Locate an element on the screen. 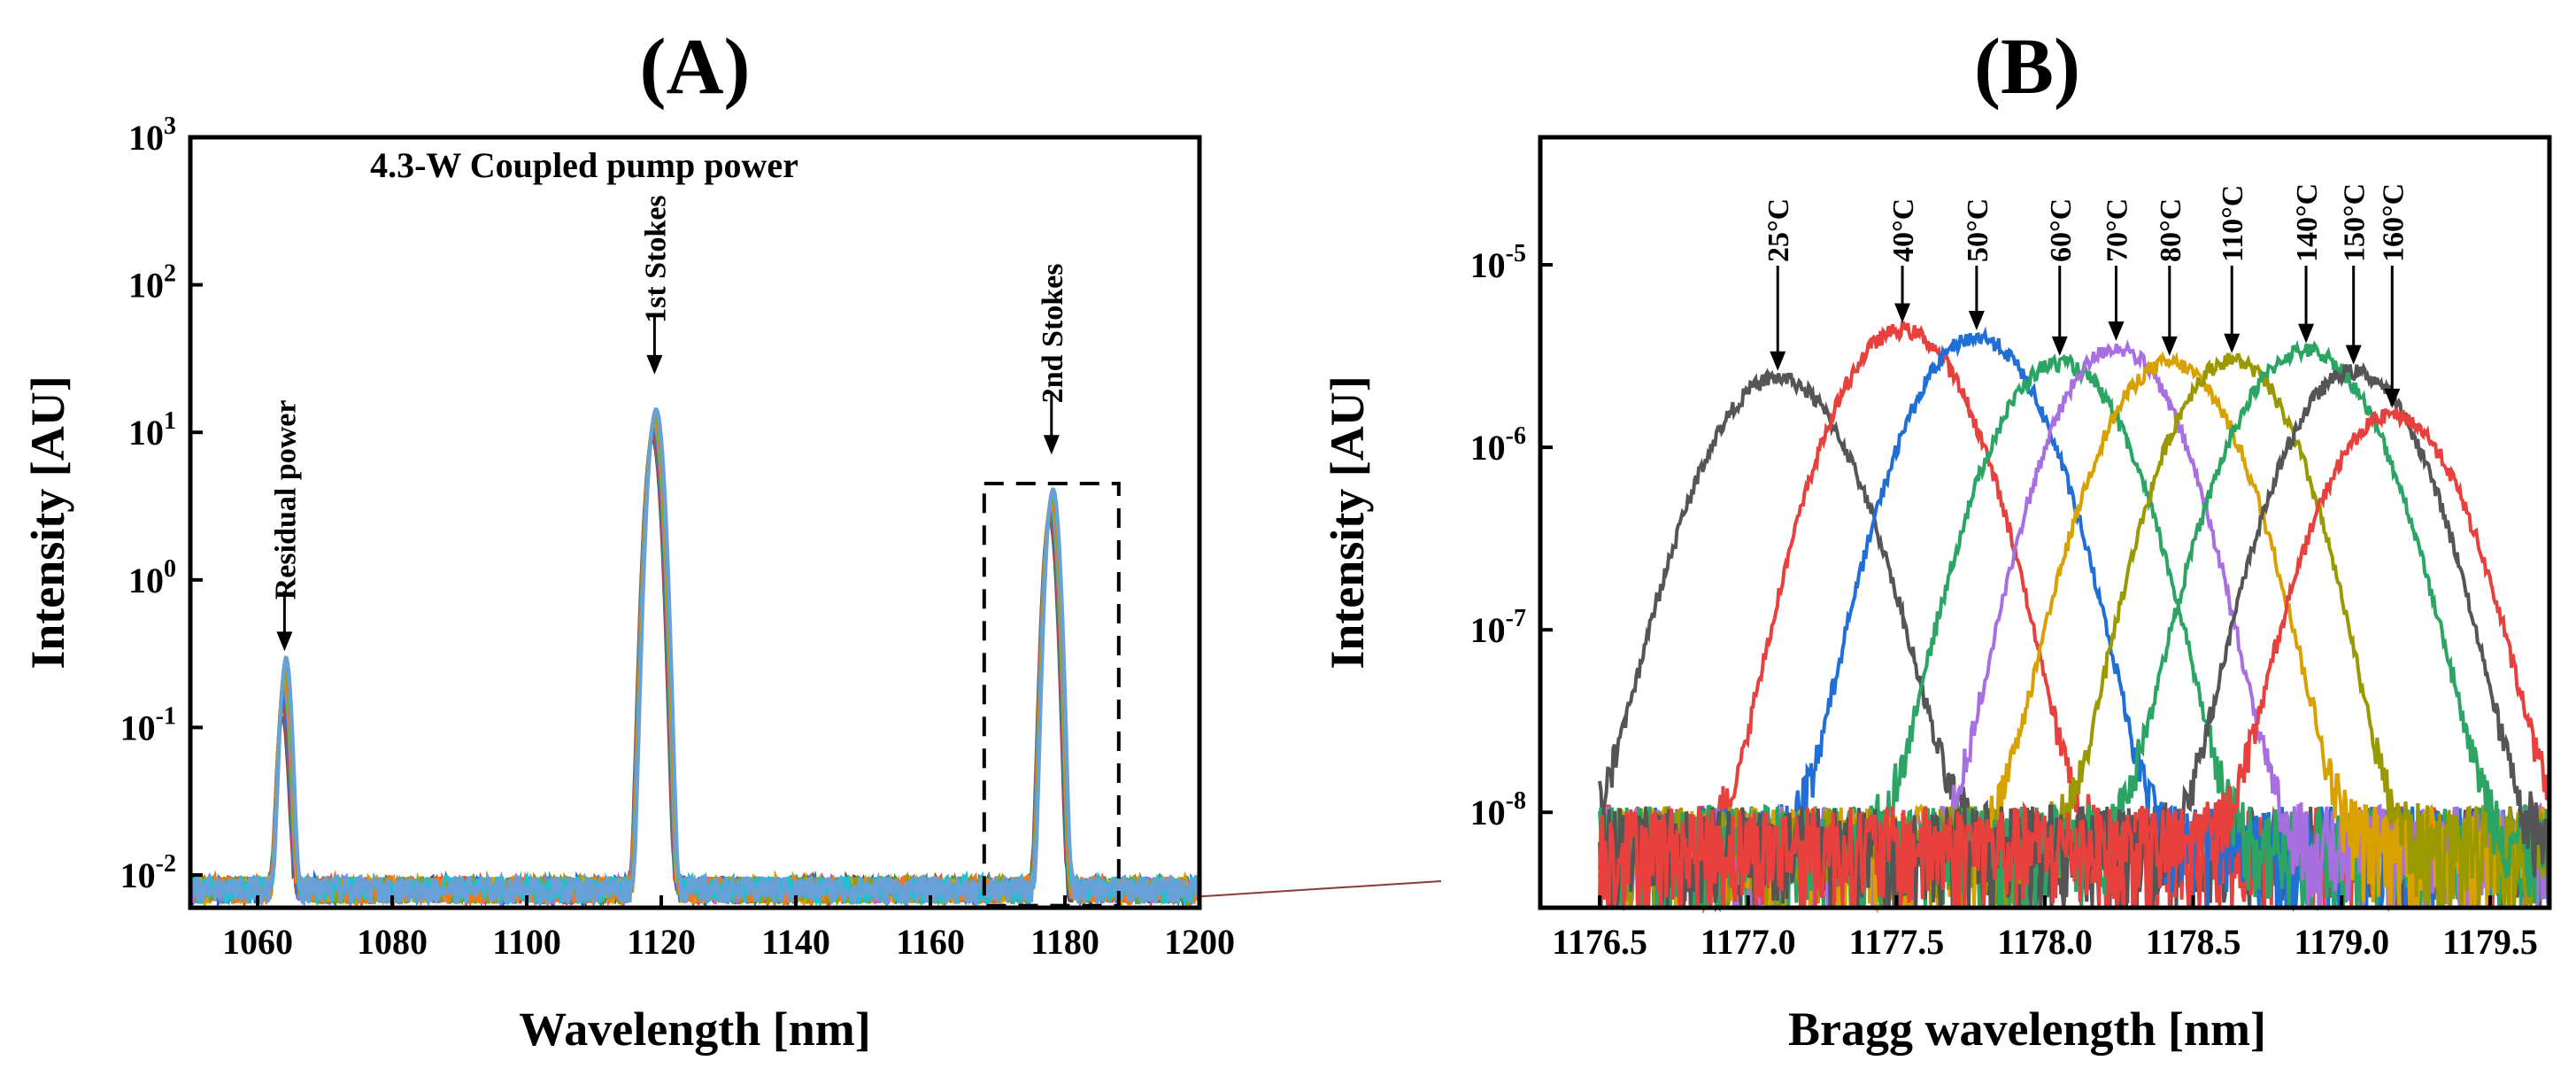 This screenshot has height=1076, width=2576. x-tick-label: 1140 is located at coordinates (795, 942).